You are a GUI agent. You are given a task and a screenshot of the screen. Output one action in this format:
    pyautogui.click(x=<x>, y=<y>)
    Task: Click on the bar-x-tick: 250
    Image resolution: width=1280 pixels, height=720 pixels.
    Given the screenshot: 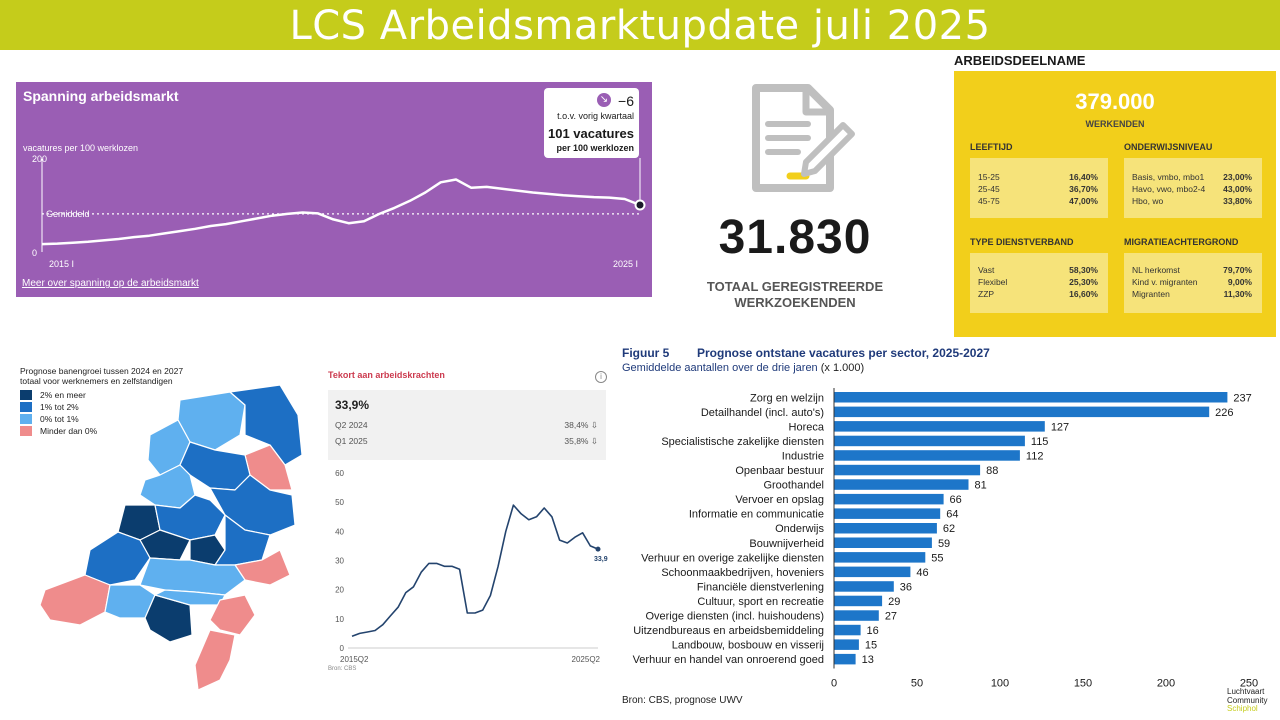 What is the action you would take?
    pyautogui.click(x=1249, y=683)
    